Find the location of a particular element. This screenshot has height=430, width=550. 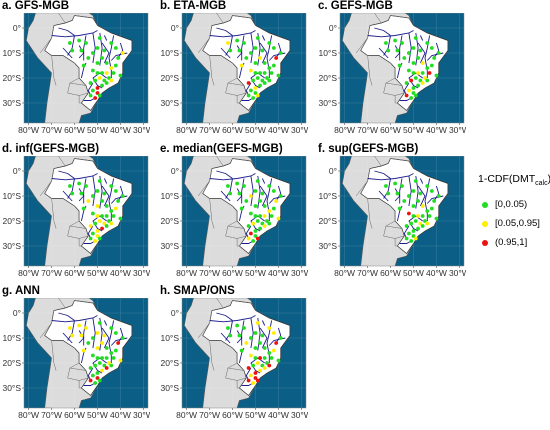

lon-tick-label: 60°W is located at coordinates (232, 415).